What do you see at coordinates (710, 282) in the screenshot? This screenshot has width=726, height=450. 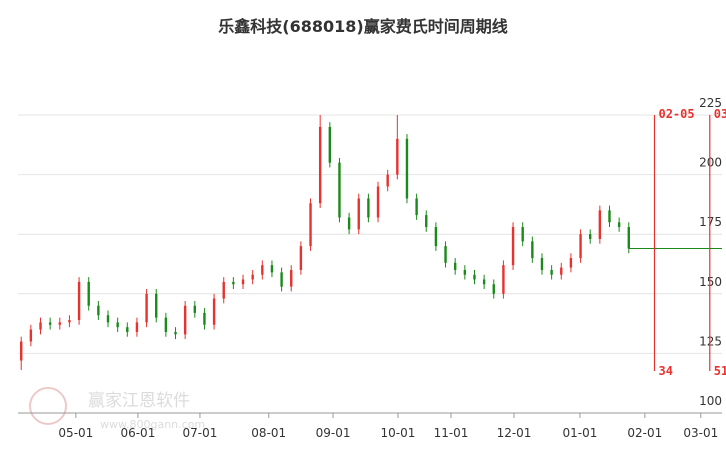 I see `y-tick-label: 150` at bounding box center [710, 282].